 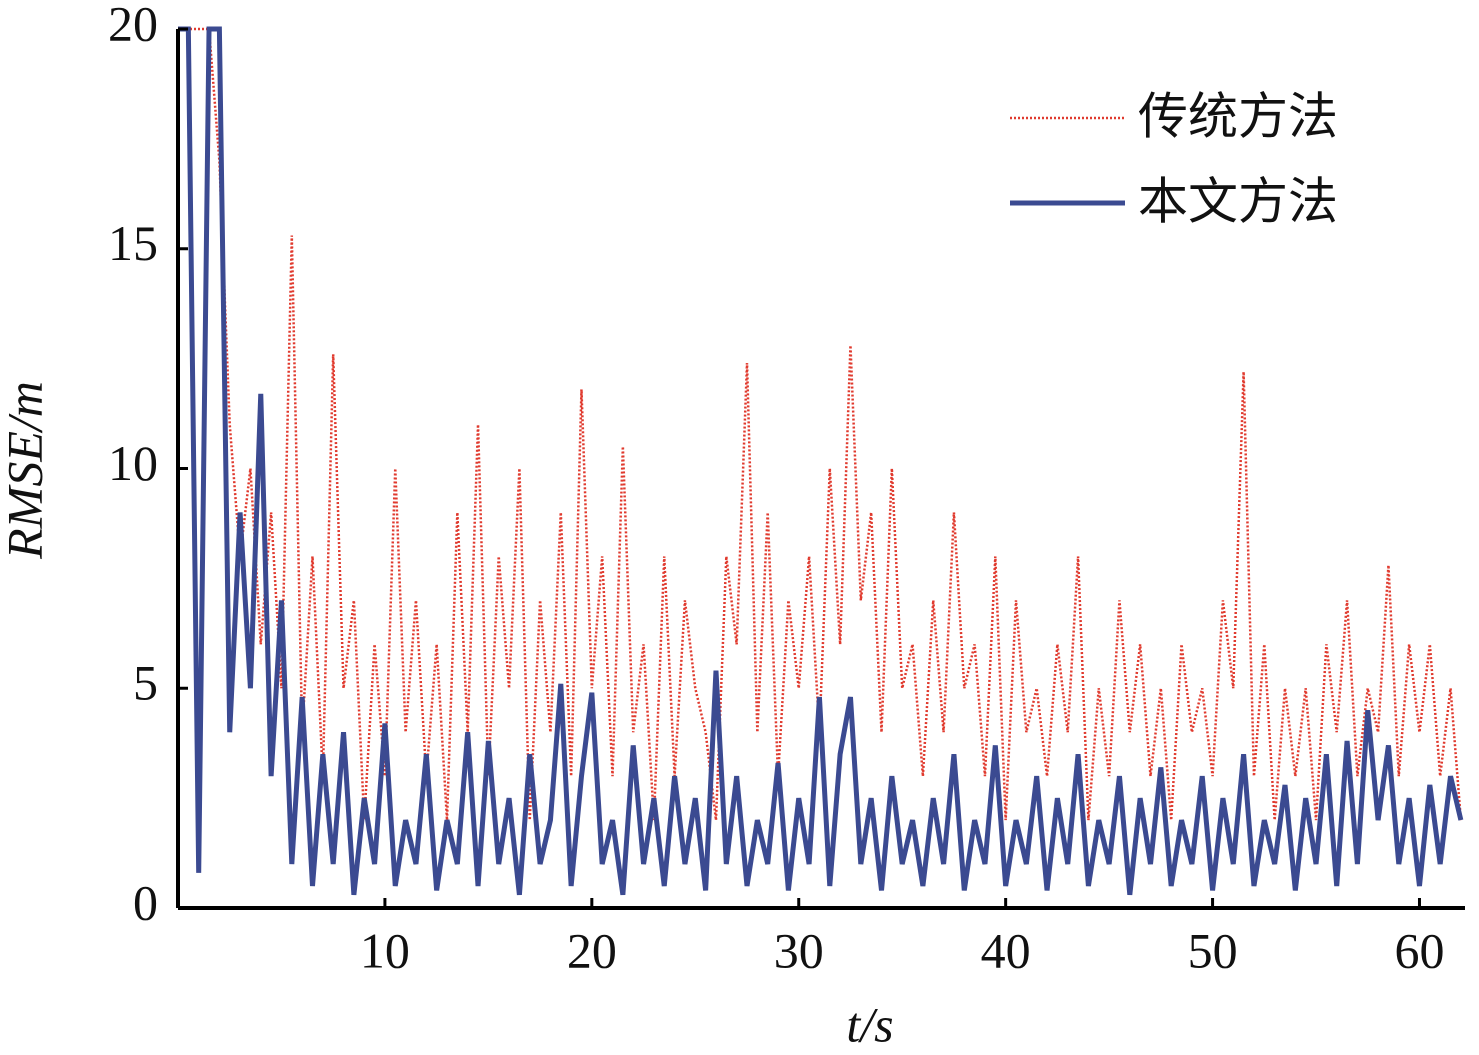 I want to click on y-tick-label: 10, so click(x=133, y=463).